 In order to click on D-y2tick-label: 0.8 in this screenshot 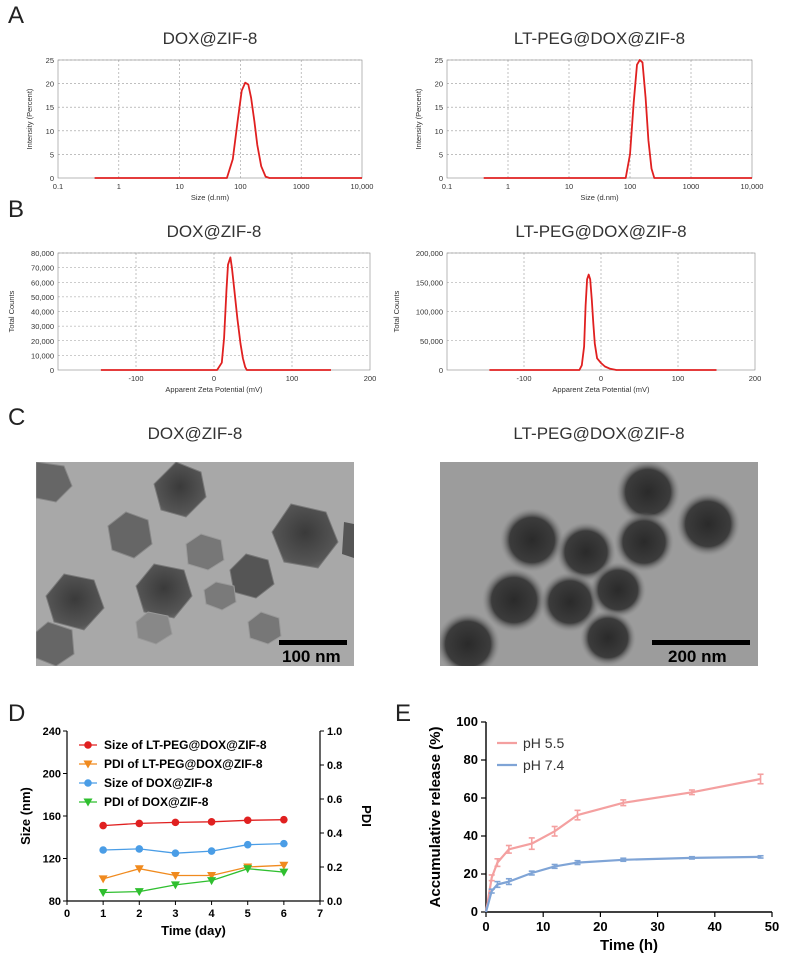, I will do `click(334, 766)`.